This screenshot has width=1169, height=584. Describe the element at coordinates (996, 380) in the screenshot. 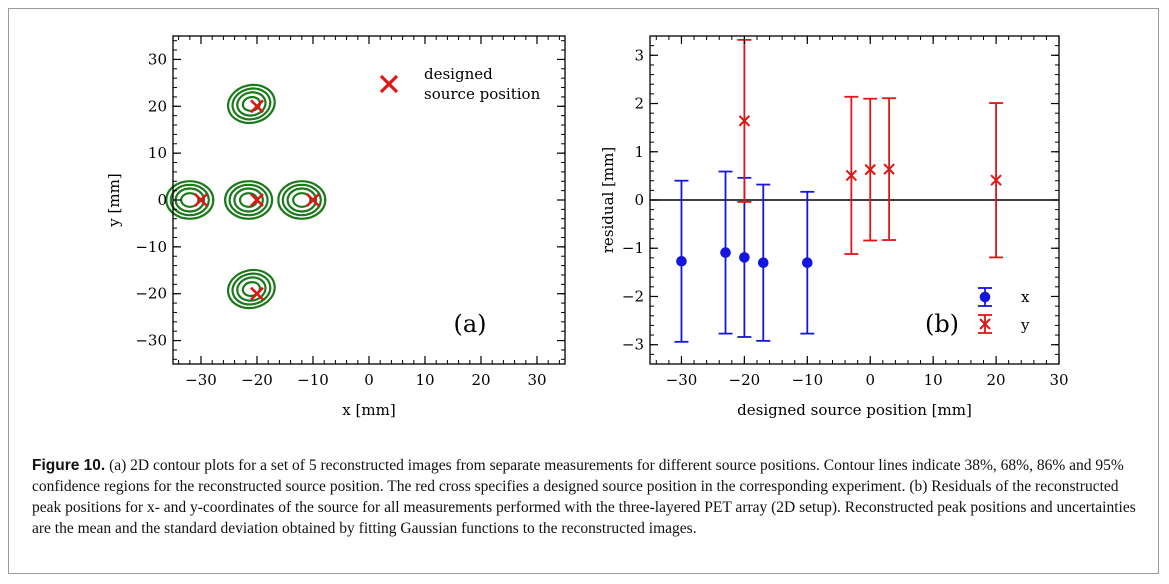

I see `panel-b-x-tick-label: 20` at that location.